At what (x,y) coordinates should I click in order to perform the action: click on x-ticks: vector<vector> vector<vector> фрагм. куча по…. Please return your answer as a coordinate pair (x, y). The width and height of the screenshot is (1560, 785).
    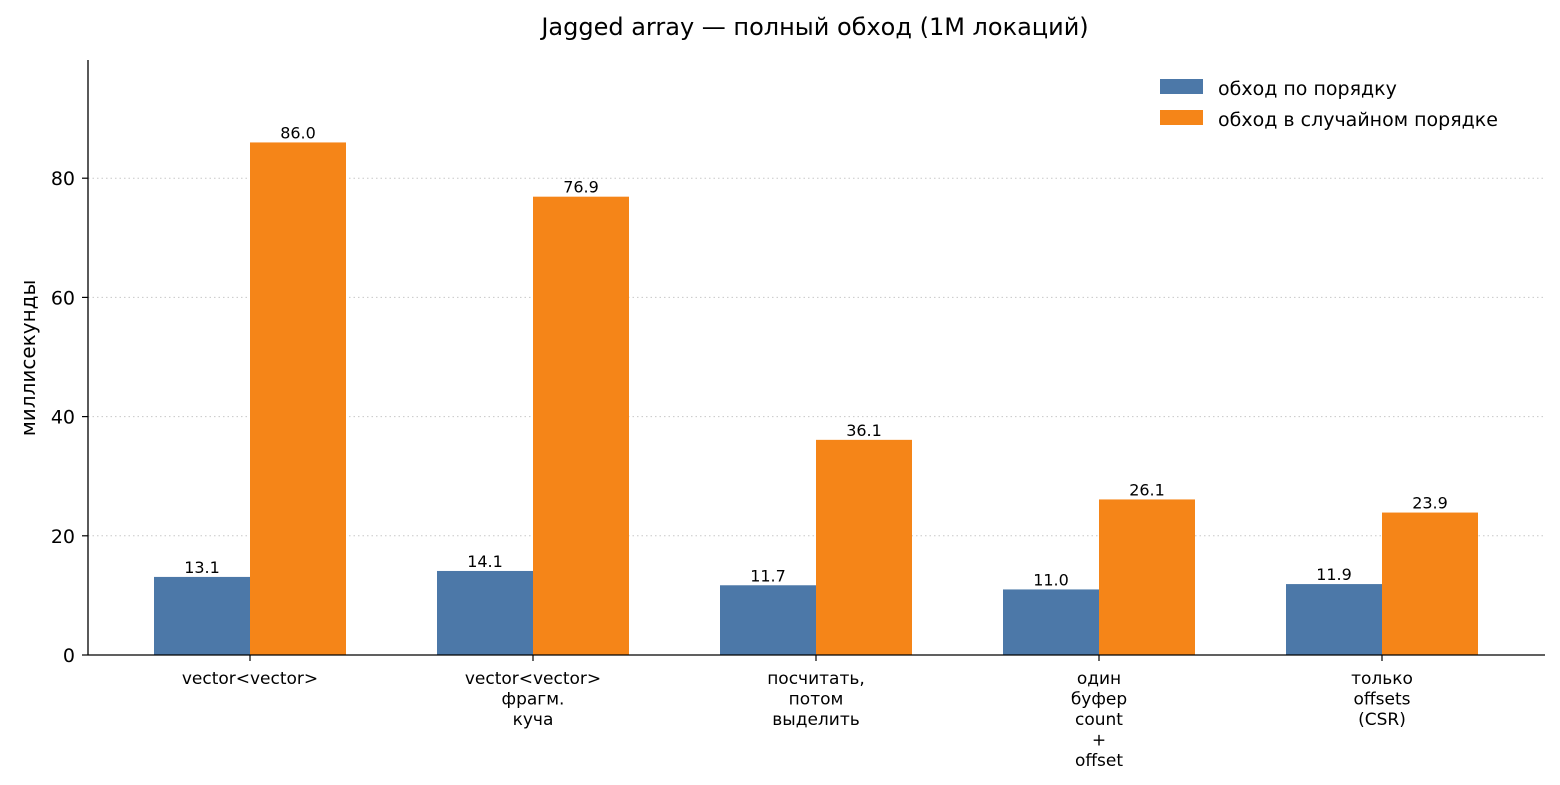
    Looking at the image, I should click on (797, 713).